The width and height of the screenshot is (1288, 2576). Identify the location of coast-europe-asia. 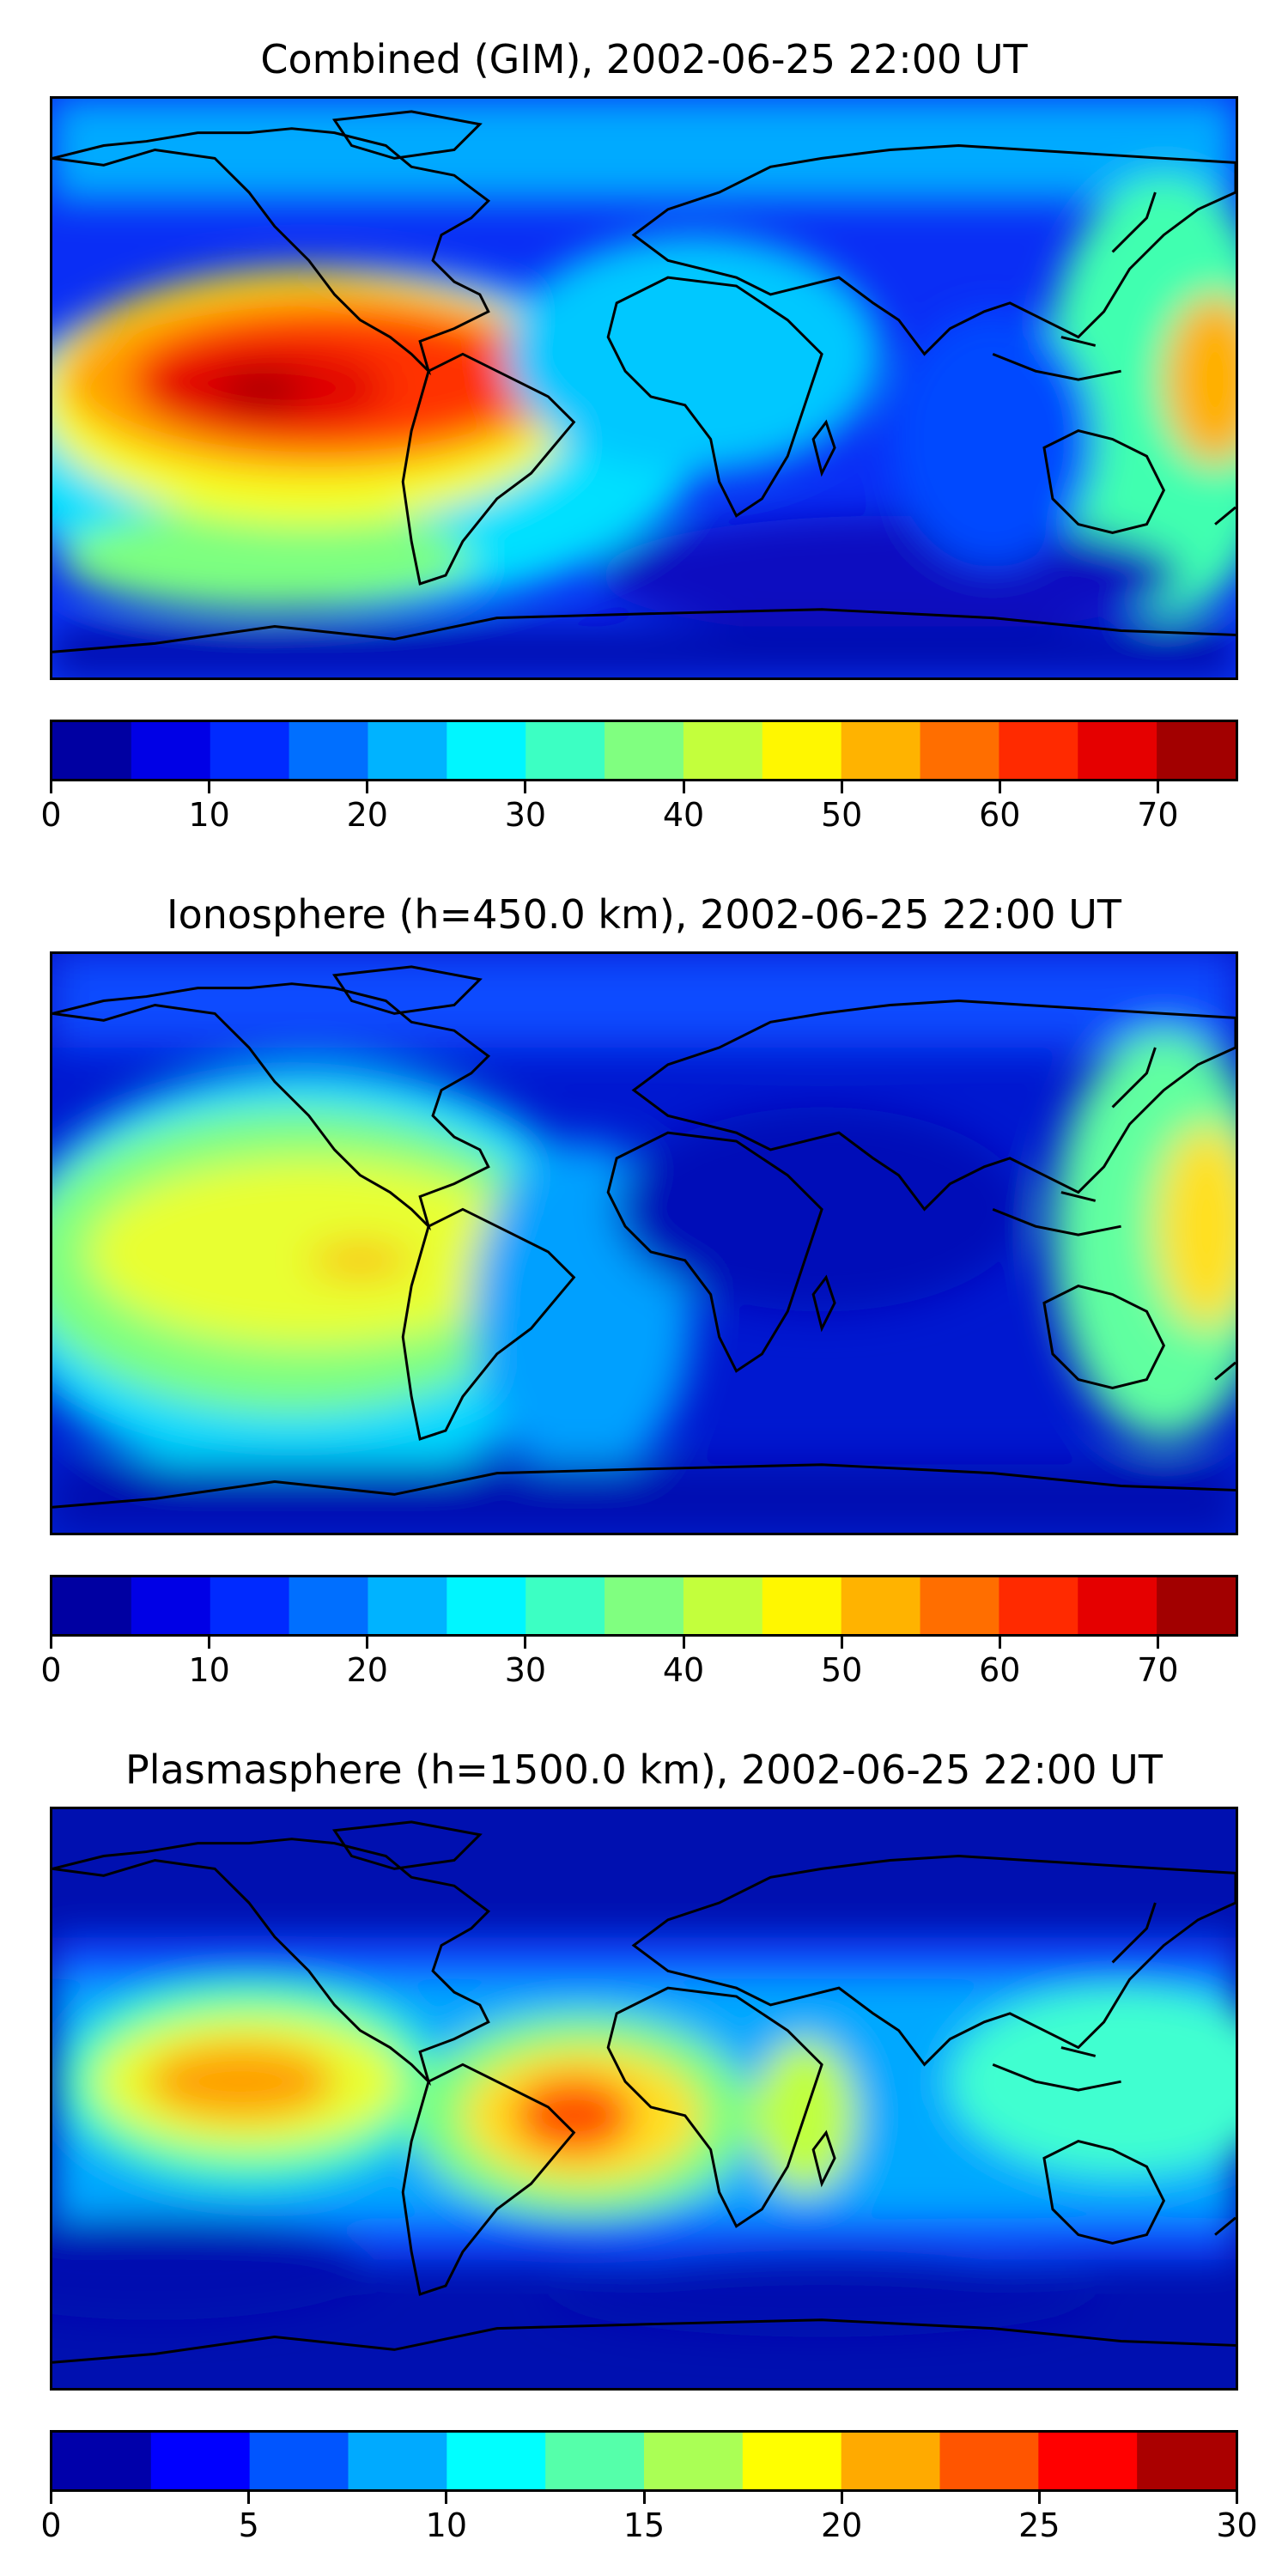
(933, 250).